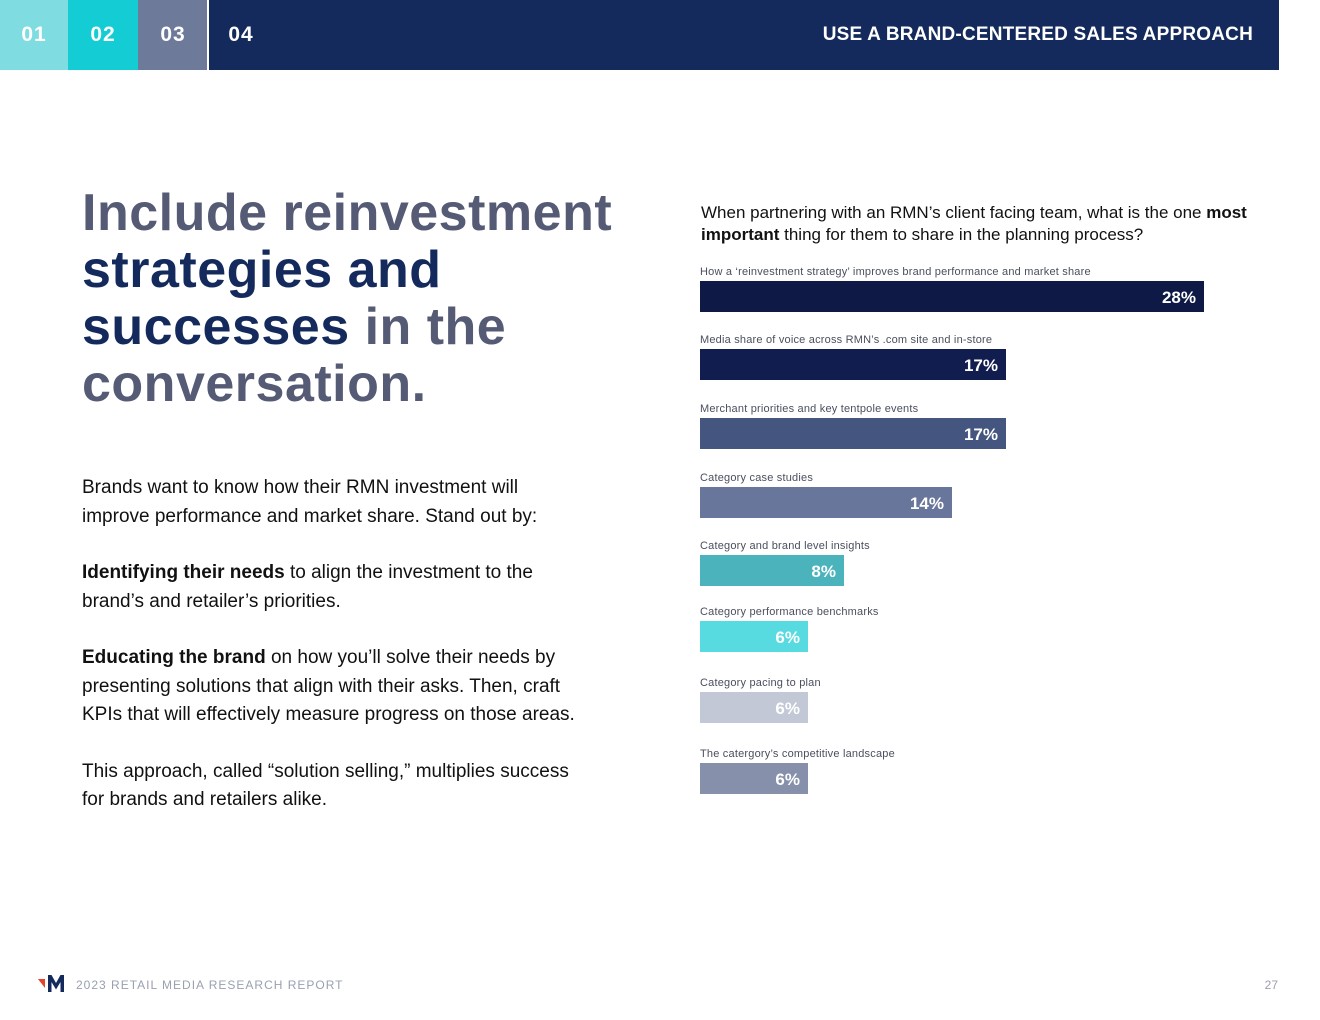 Image resolution: width=1320 pixels, height=1020 pixels. Describe the element at coordinates (254, 384) in the screenshot. I see `headline-part-5: conversation.` at that location.